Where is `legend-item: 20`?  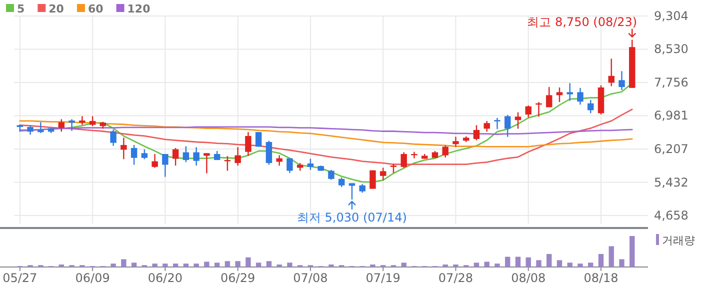
legend-item: 20 is located at coordinates (51, 9).